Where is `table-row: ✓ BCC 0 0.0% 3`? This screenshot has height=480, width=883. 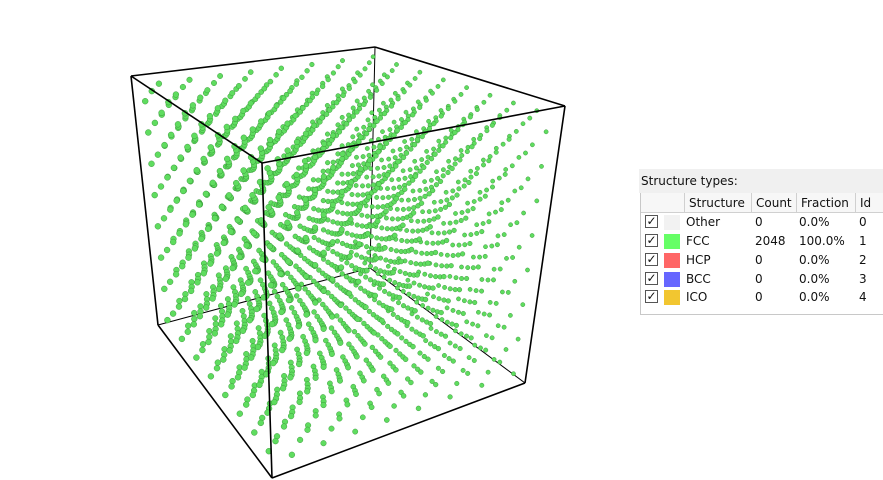
table-row: ✓ BCC 0 0.0% 3 is located at coordinates (762, 279).